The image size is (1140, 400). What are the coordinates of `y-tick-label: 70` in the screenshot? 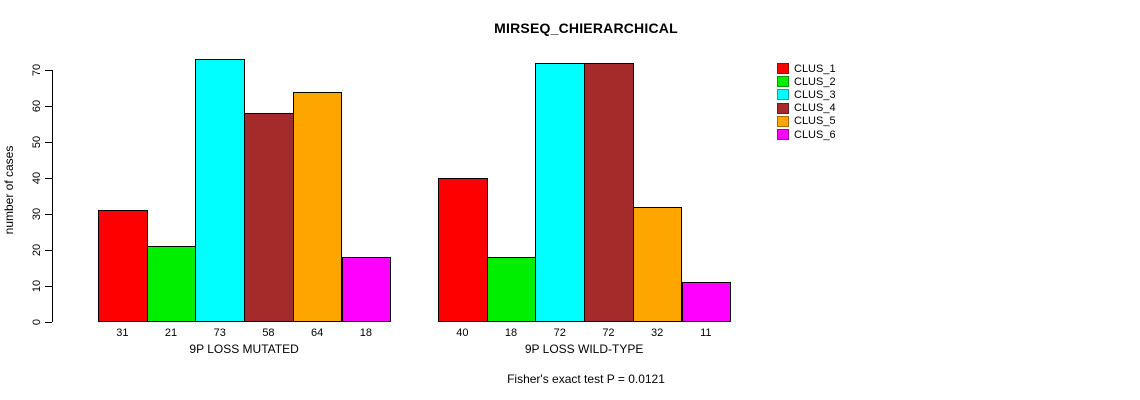 It's located at (37, 70).